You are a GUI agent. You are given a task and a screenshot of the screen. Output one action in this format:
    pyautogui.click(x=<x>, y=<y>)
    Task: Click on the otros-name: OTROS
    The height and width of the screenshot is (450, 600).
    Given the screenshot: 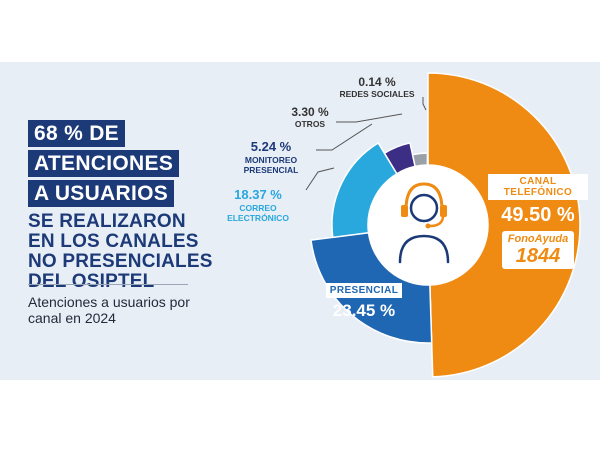 What is the action you would take?
    pyautogui.click(x=310, y=124)
    